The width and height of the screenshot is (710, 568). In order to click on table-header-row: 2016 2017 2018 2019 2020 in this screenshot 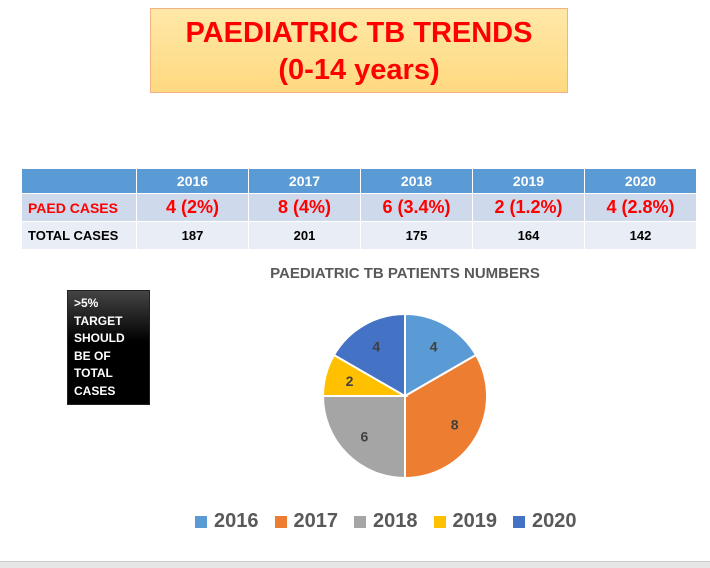, I will do `click(359, 181)`.